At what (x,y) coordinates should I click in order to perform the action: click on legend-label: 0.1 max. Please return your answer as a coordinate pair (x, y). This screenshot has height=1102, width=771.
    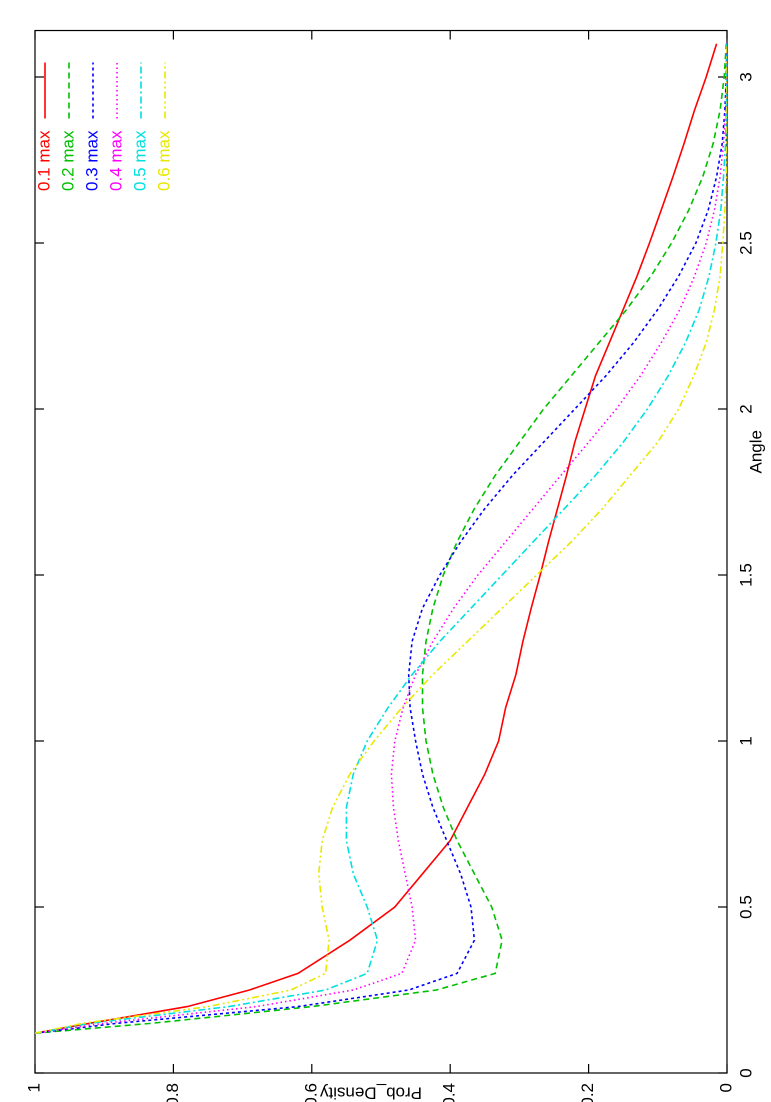
    Looking at the image, I should click on (43, 160).